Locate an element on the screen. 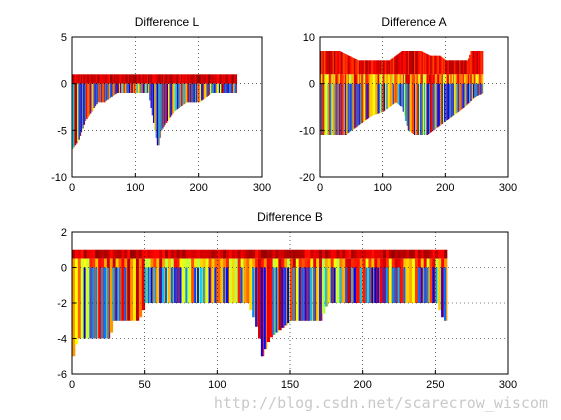 This screenshot has width=561, height=420. chart-title: Difference B is located at coordinates (290, 217).